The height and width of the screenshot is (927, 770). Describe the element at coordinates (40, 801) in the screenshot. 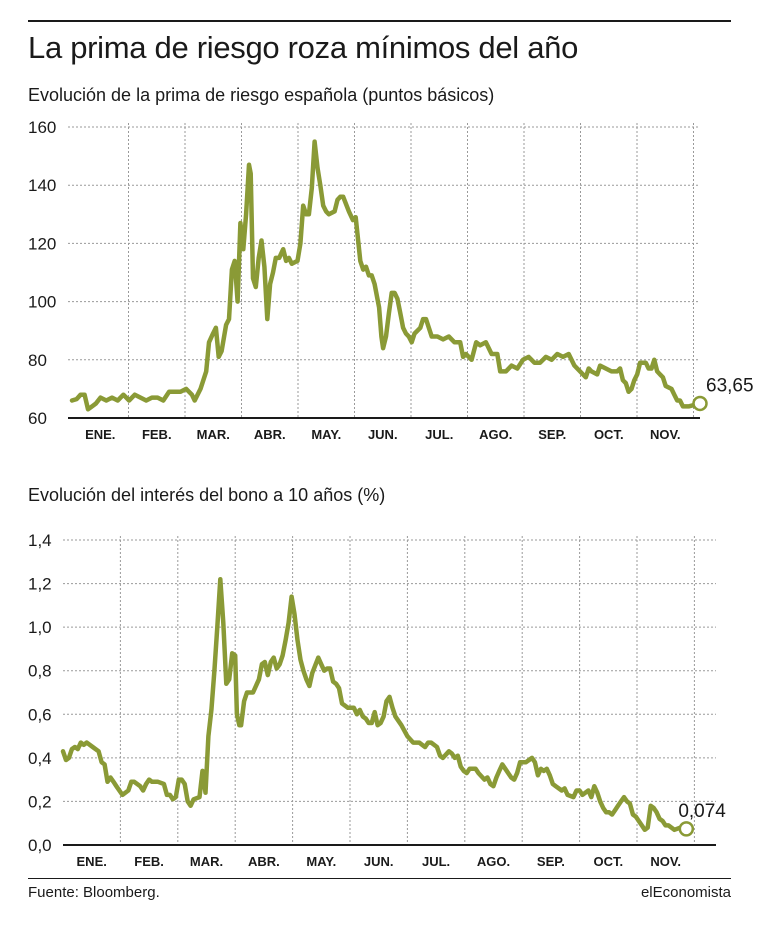

I see `c2-ytick-label: 0,2` at that location.